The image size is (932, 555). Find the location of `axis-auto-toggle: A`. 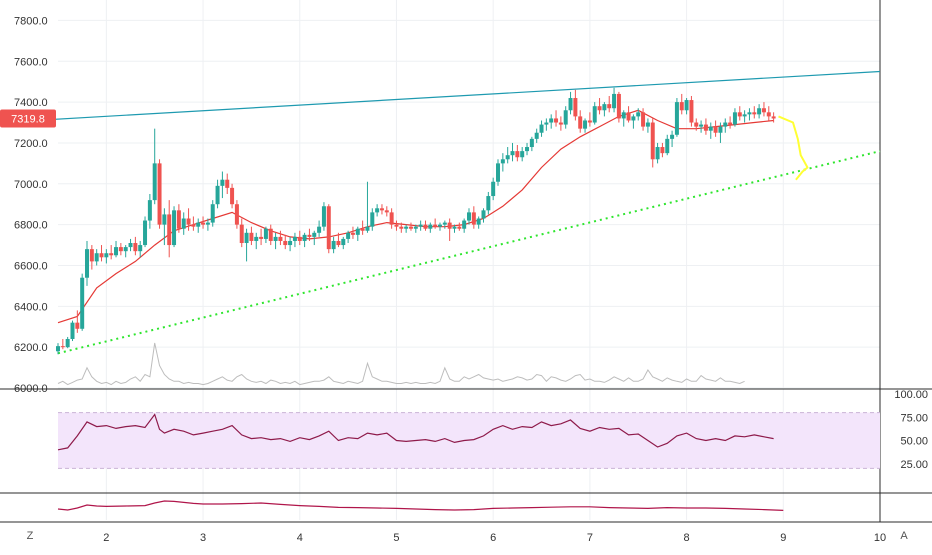

axis-auto-toggle: A is located at coordinates (904, 536).